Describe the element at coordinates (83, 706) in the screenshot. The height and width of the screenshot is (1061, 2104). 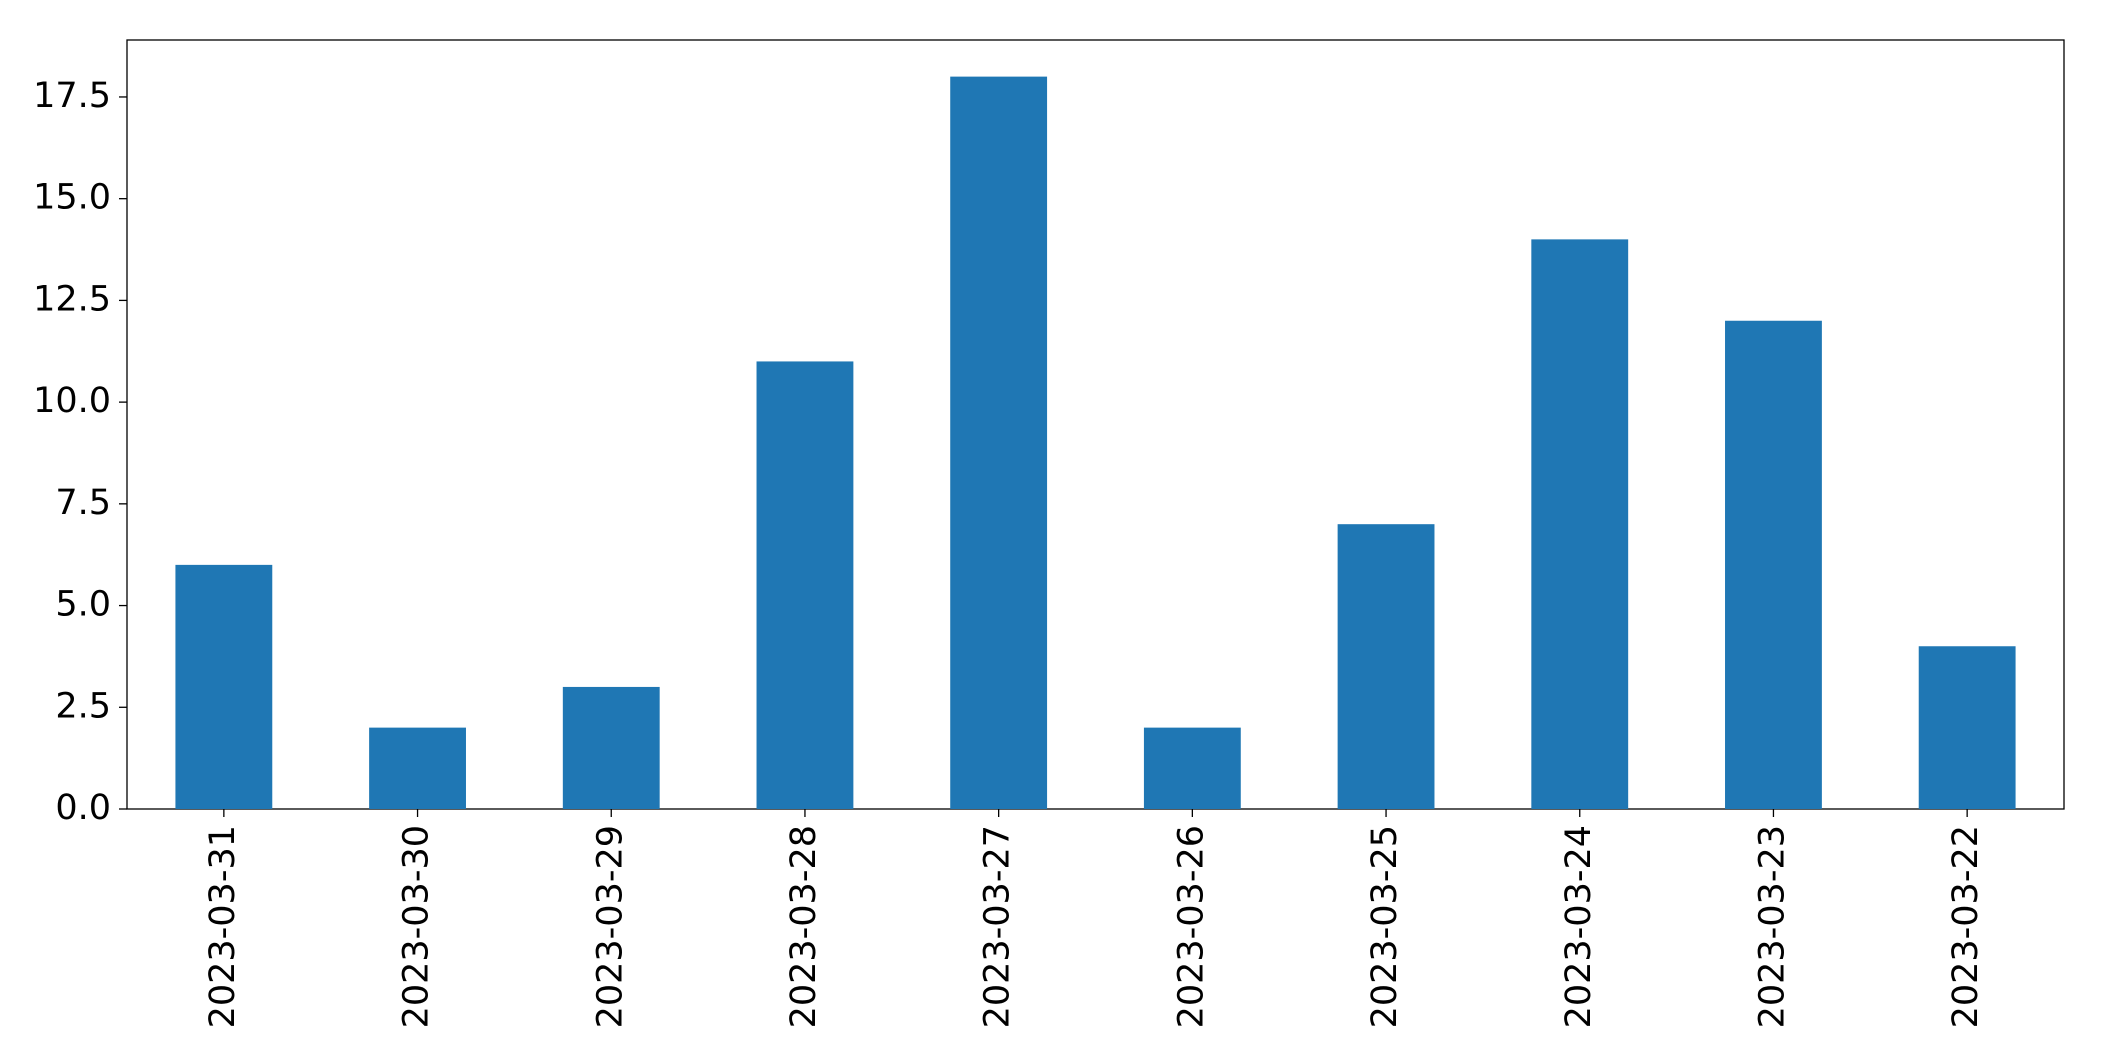
I see `y-tick-label: 2.5` at that location.